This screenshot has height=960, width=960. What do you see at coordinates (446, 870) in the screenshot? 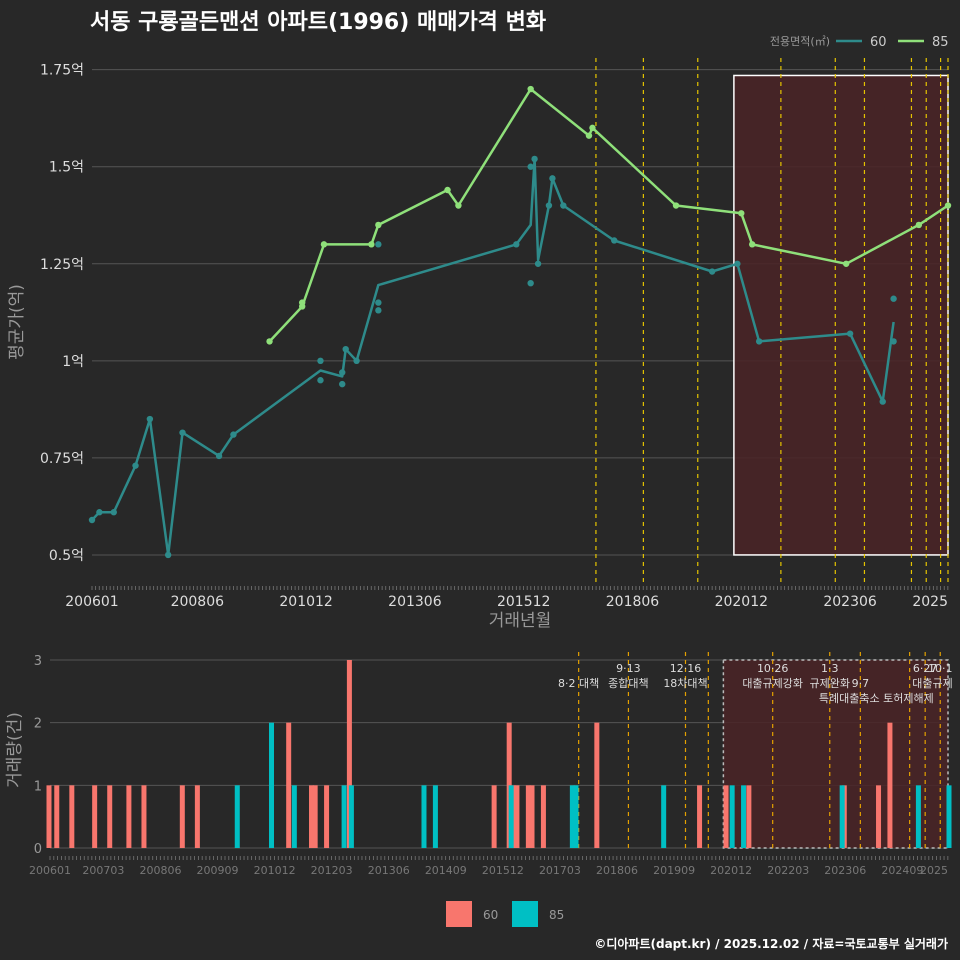
I see `volume-x-tick-label: 201409` at bounding box center [446, 870].